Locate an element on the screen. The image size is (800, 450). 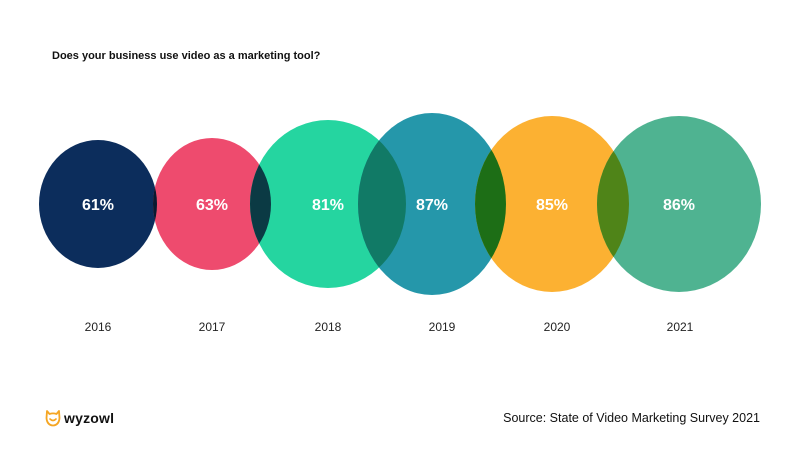
bubble-2020 is located at coordinates (552, 204).